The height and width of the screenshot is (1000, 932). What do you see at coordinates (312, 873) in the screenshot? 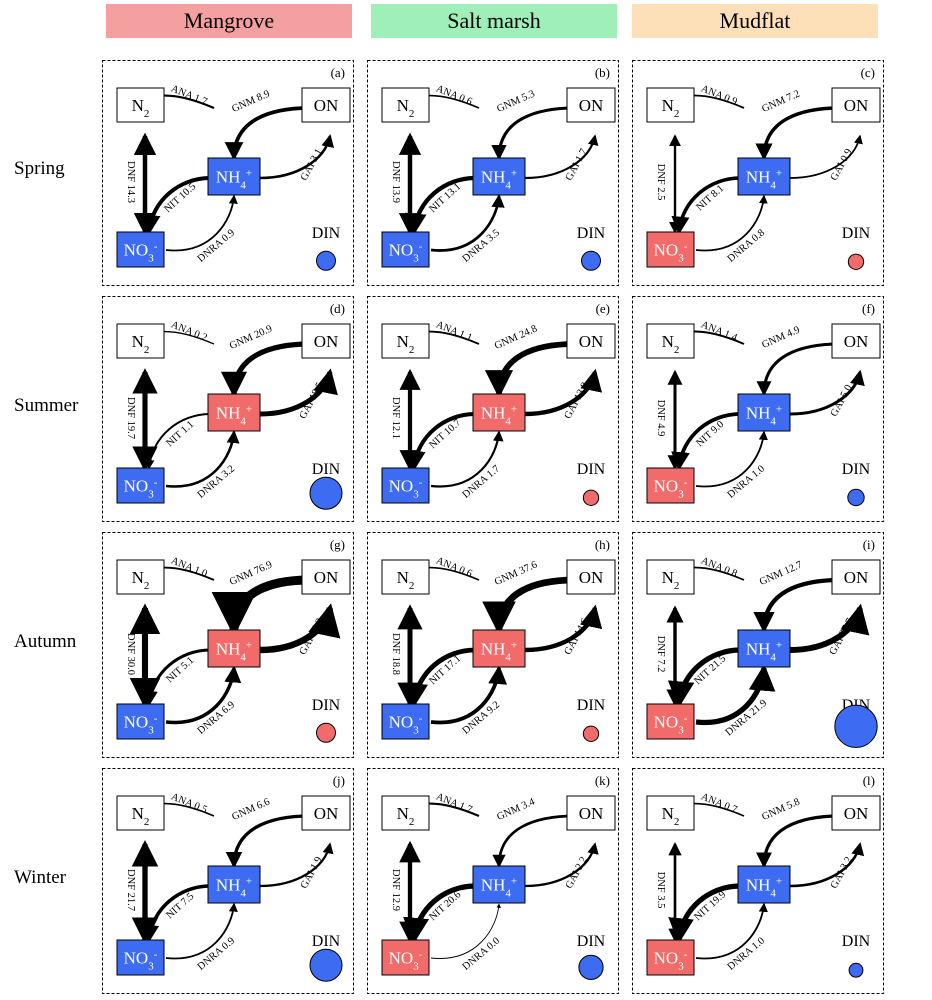
I see `flux-label-gai: GAI 1.9` at bounding box center [312, 873].